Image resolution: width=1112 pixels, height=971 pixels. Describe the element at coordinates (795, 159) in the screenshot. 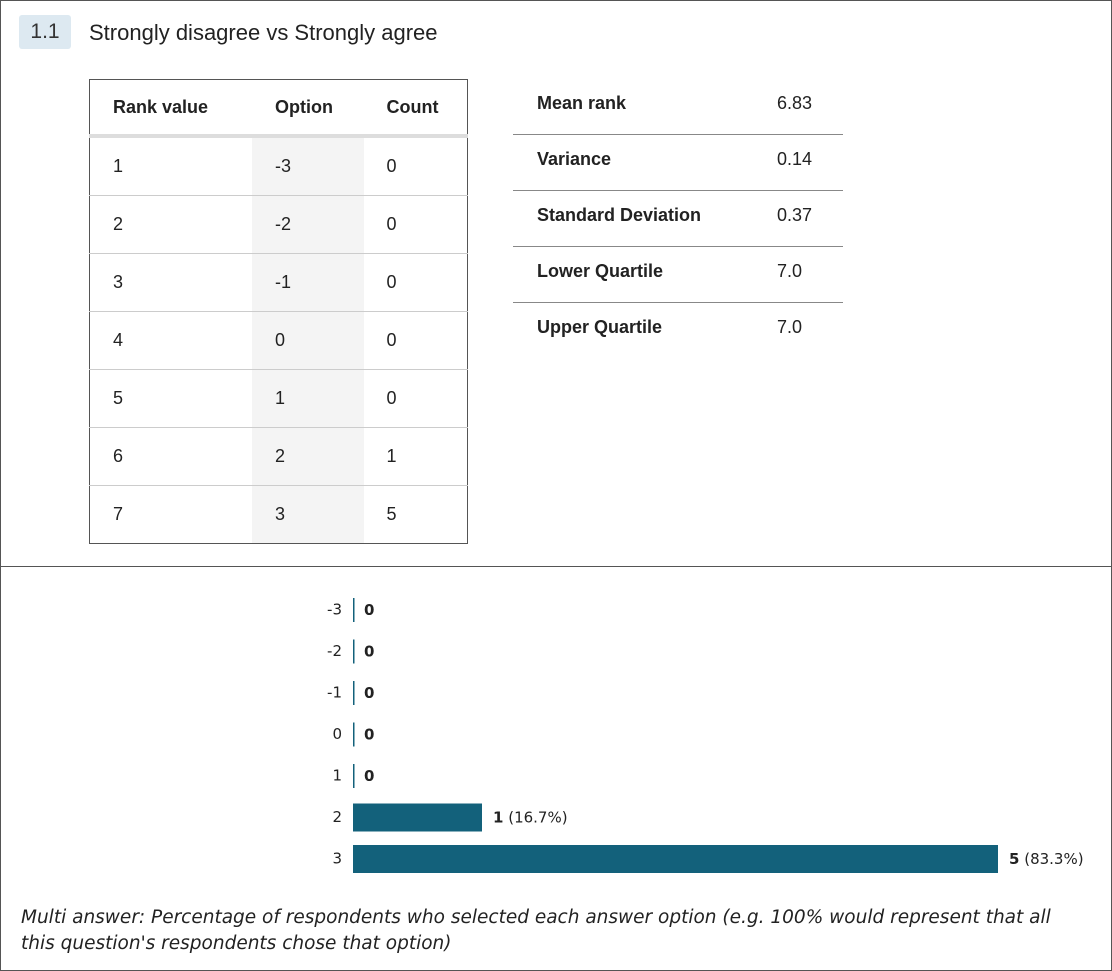

I see `stat-value: 0.14` at that location.